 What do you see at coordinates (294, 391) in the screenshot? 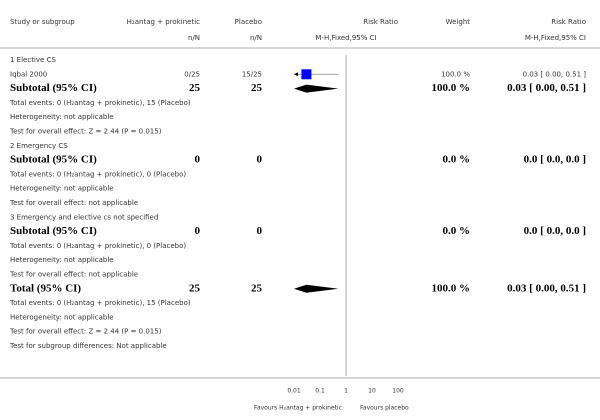
I see `x-tick-label: 0.01` at bounding box center [294, 391].